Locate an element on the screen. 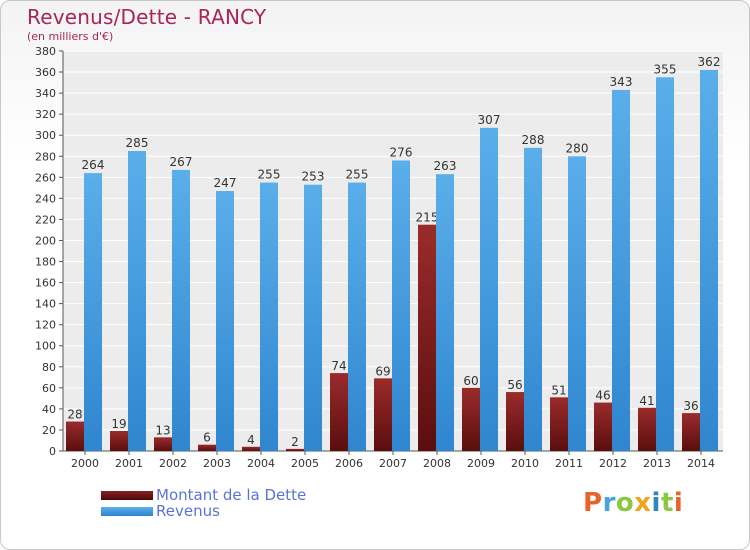  y-tick-label: 140 is located at coordinates (45, 304).